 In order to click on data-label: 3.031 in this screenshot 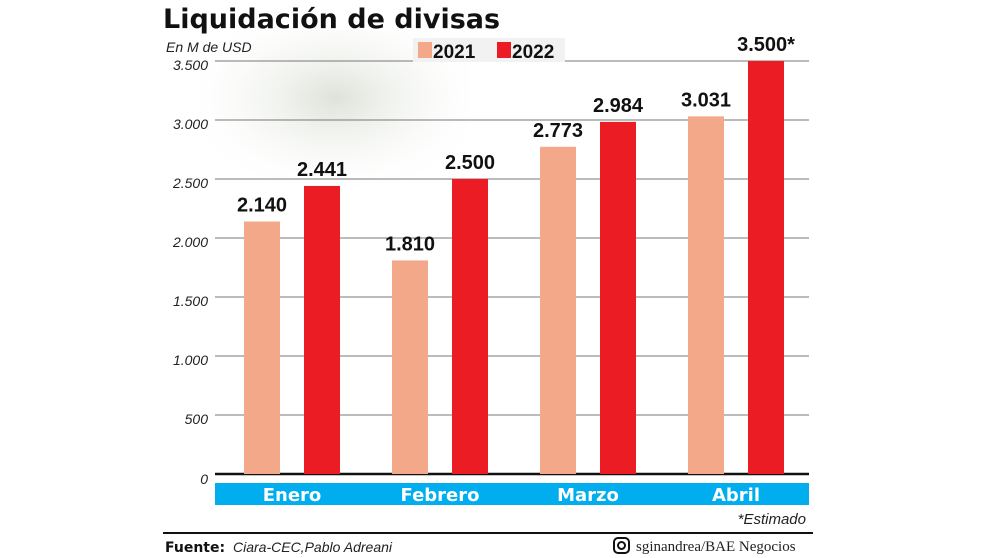, I will do `click(706, 100)`.